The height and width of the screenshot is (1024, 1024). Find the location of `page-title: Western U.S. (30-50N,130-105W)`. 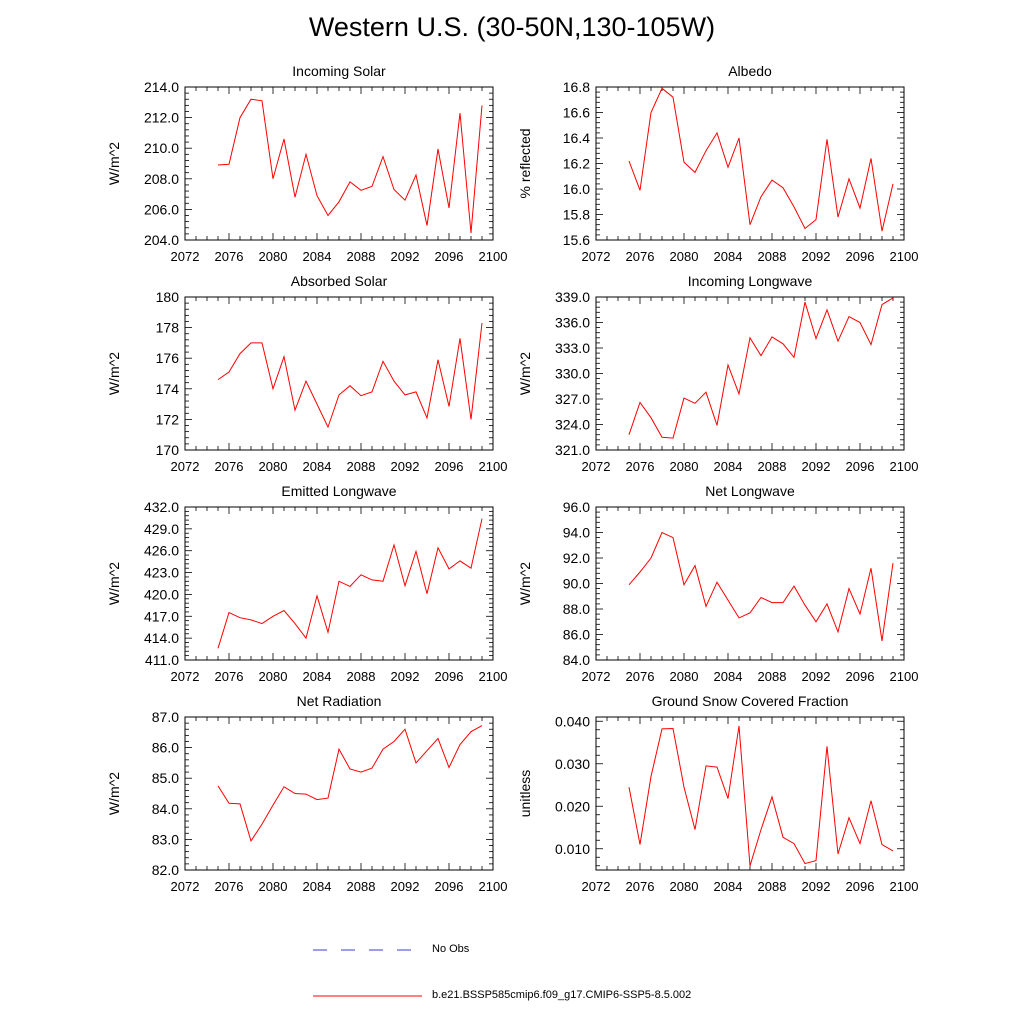

page-title: Western U.S. (30-50N,130-105W) is located at coordinates (512, 27).